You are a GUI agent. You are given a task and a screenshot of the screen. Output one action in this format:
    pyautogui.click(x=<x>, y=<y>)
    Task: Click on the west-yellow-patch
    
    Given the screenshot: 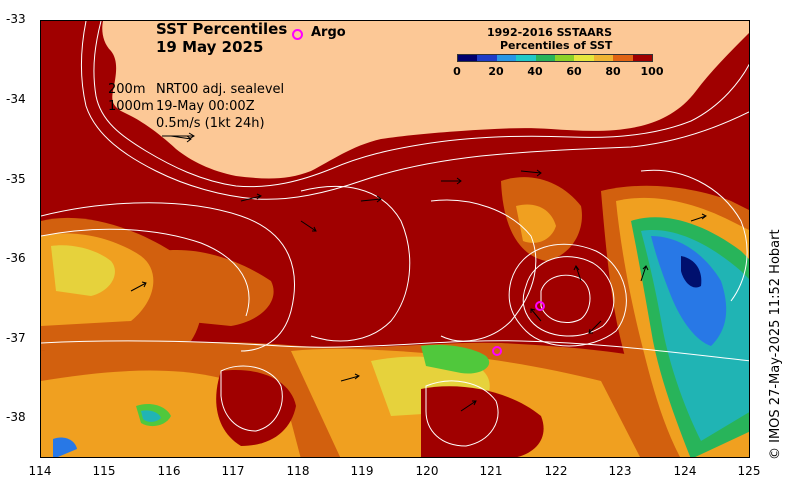 What is the action you would take?
    pyautogui.click(x=83, y=270)
    